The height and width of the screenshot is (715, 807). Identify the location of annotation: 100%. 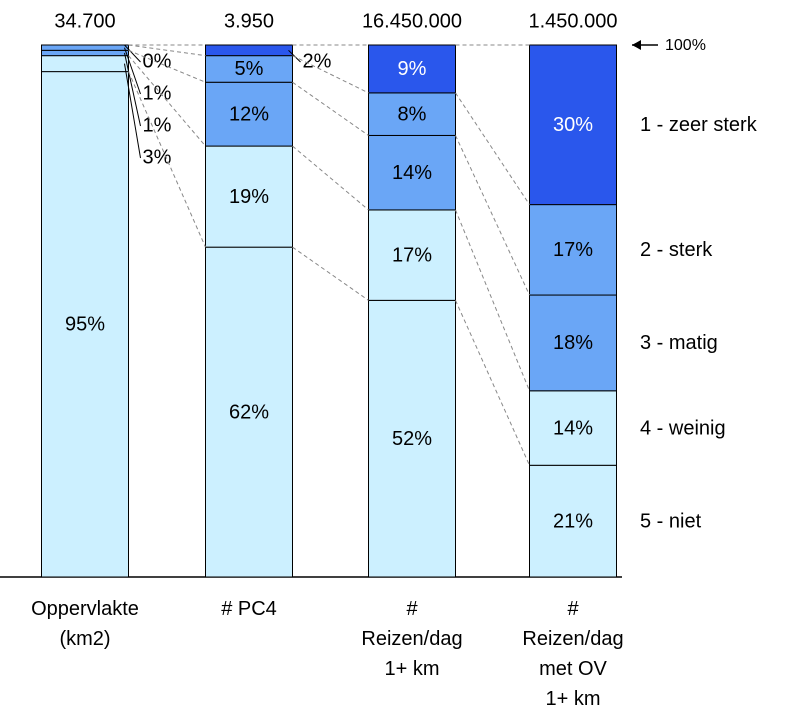
(685, 45).